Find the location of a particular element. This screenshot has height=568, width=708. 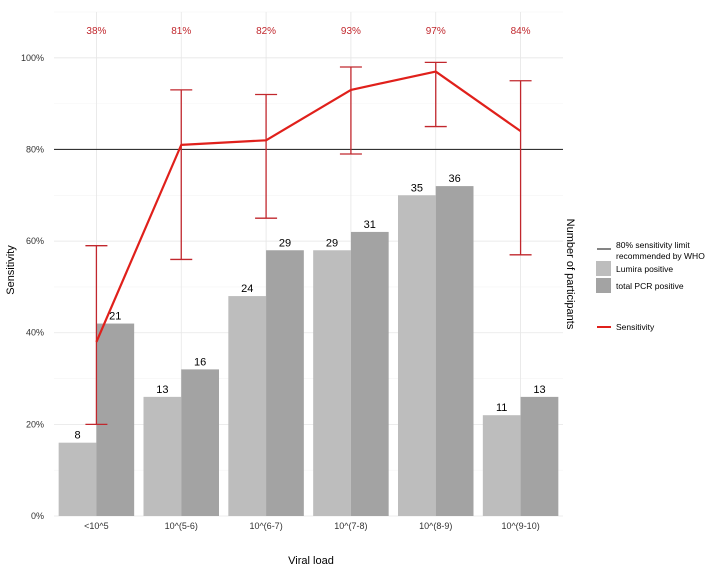

x-axis-title: Viral load is located at coordinates (311, 561).